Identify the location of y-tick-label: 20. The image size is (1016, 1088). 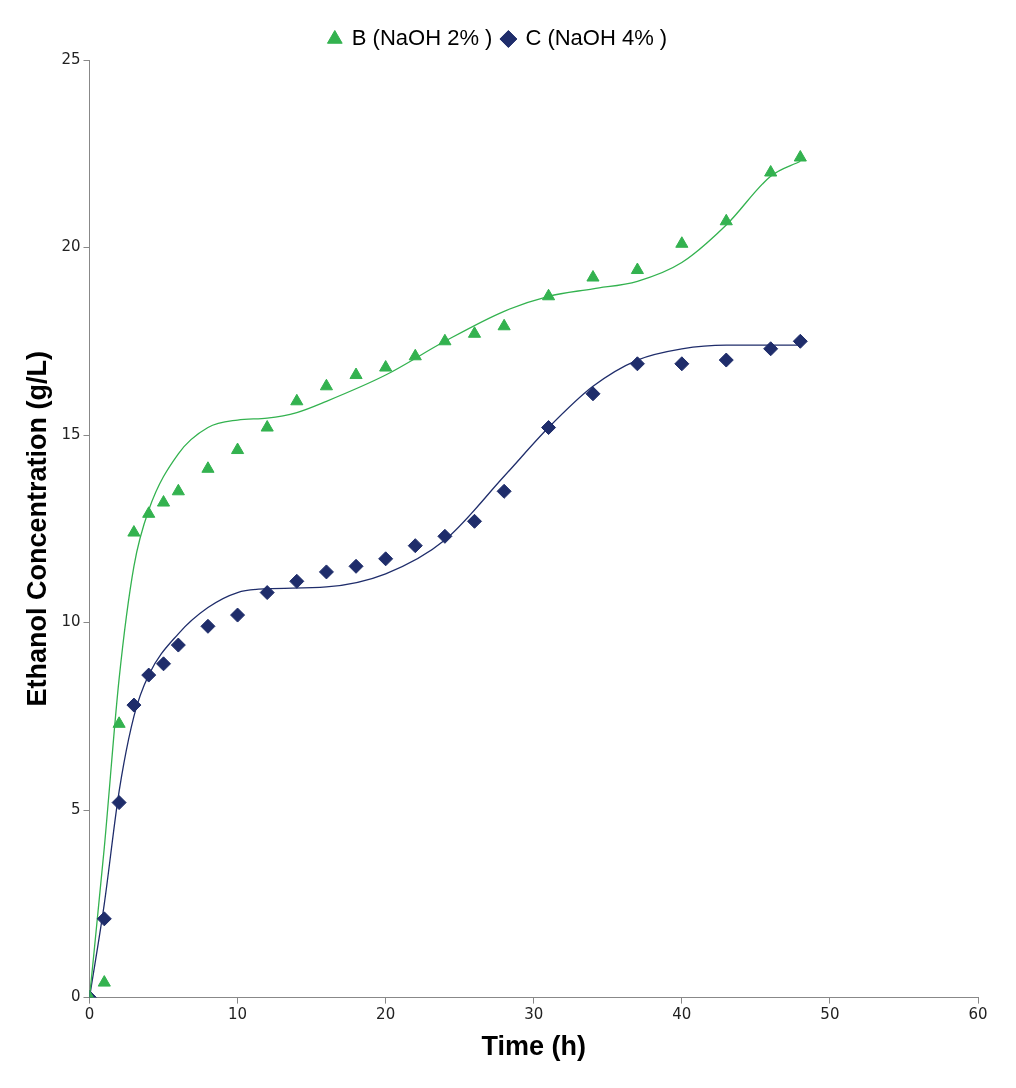
(71, 246).